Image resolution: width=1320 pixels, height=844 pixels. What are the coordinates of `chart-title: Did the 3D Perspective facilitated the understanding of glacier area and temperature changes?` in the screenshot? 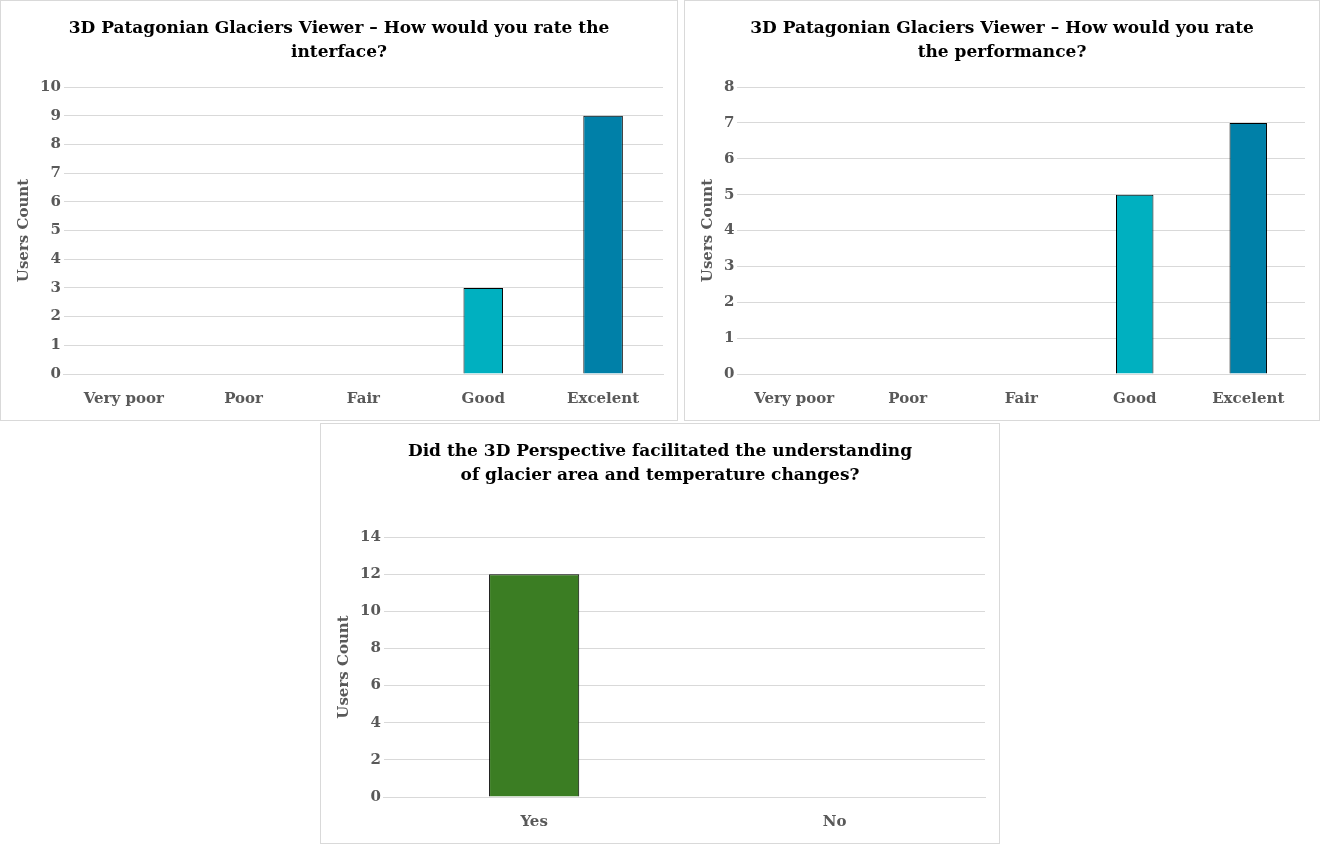 It's located at (660, 462).